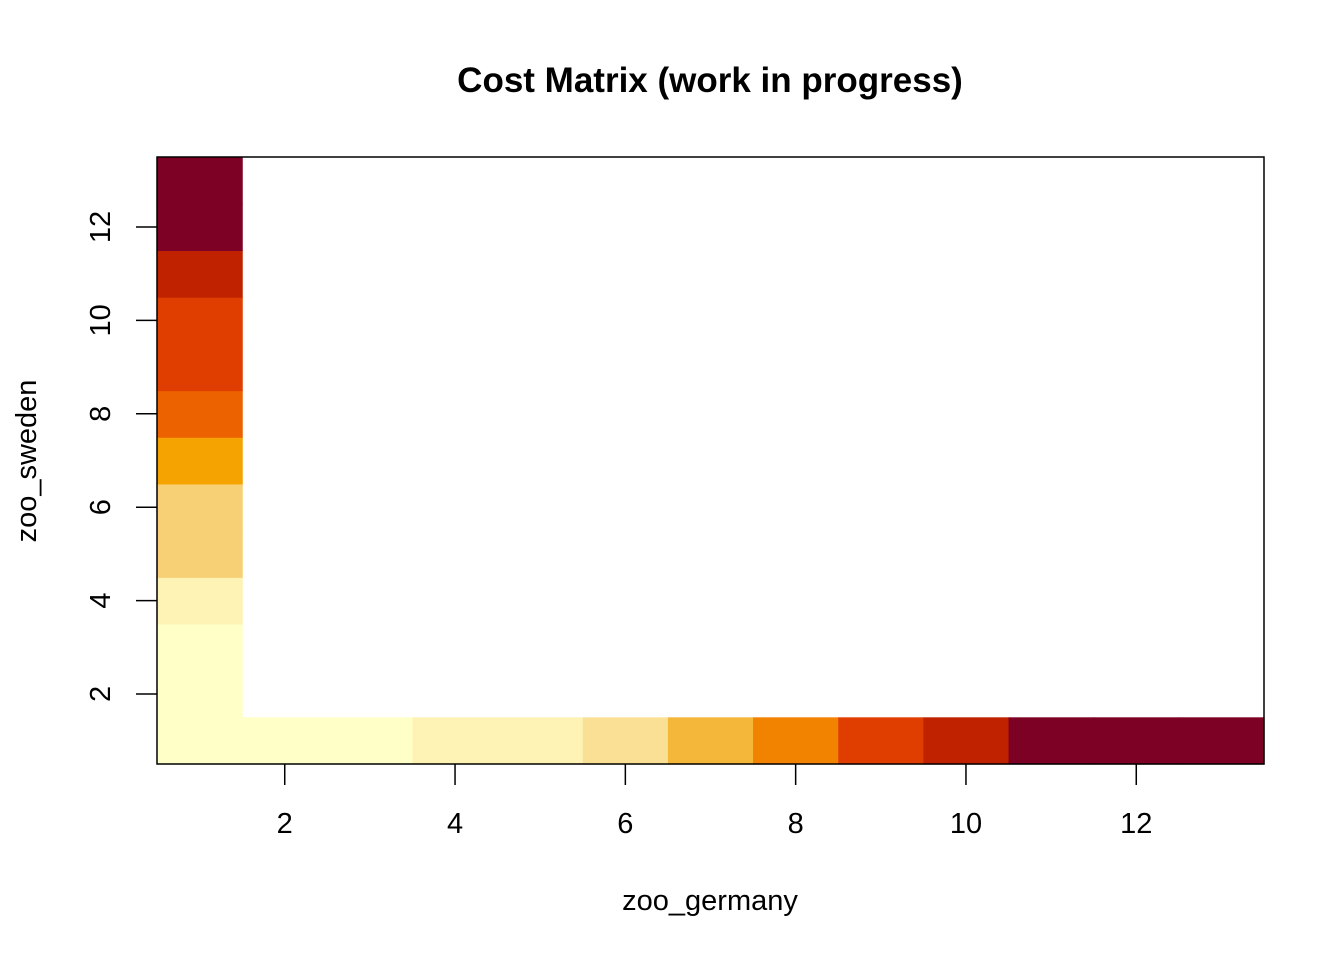 This screenshot has width=1344, height=960. What do you see at coordinates (101, 227) in the screenshot?
I see `y-tick-label-12: 12` at bounding box center [101, 227].